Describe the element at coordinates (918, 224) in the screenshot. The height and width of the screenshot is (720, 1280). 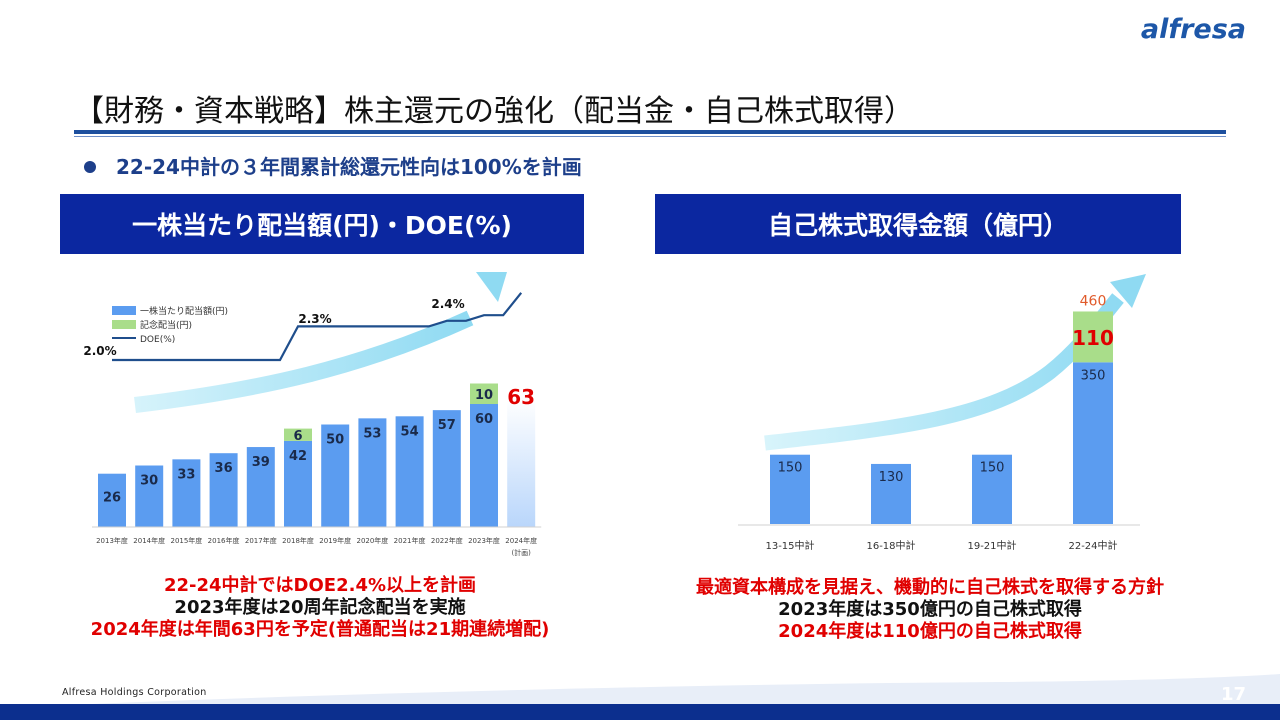
I see `buyback-panel-heading: 自己株式取得金額（億円）` at that location.